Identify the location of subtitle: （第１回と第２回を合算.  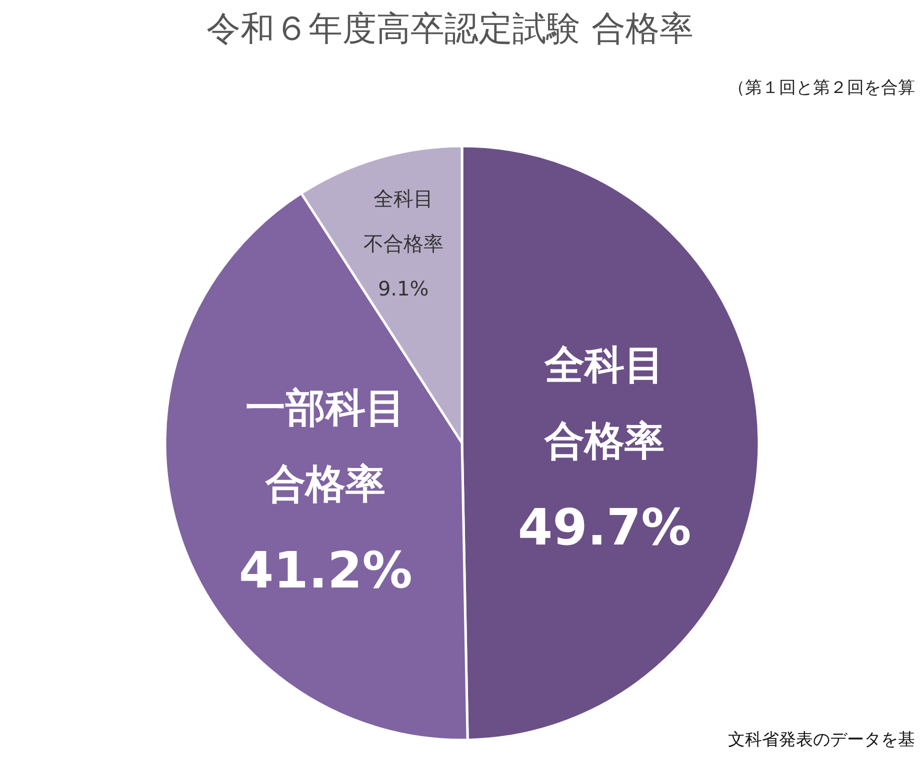
(821, 88).